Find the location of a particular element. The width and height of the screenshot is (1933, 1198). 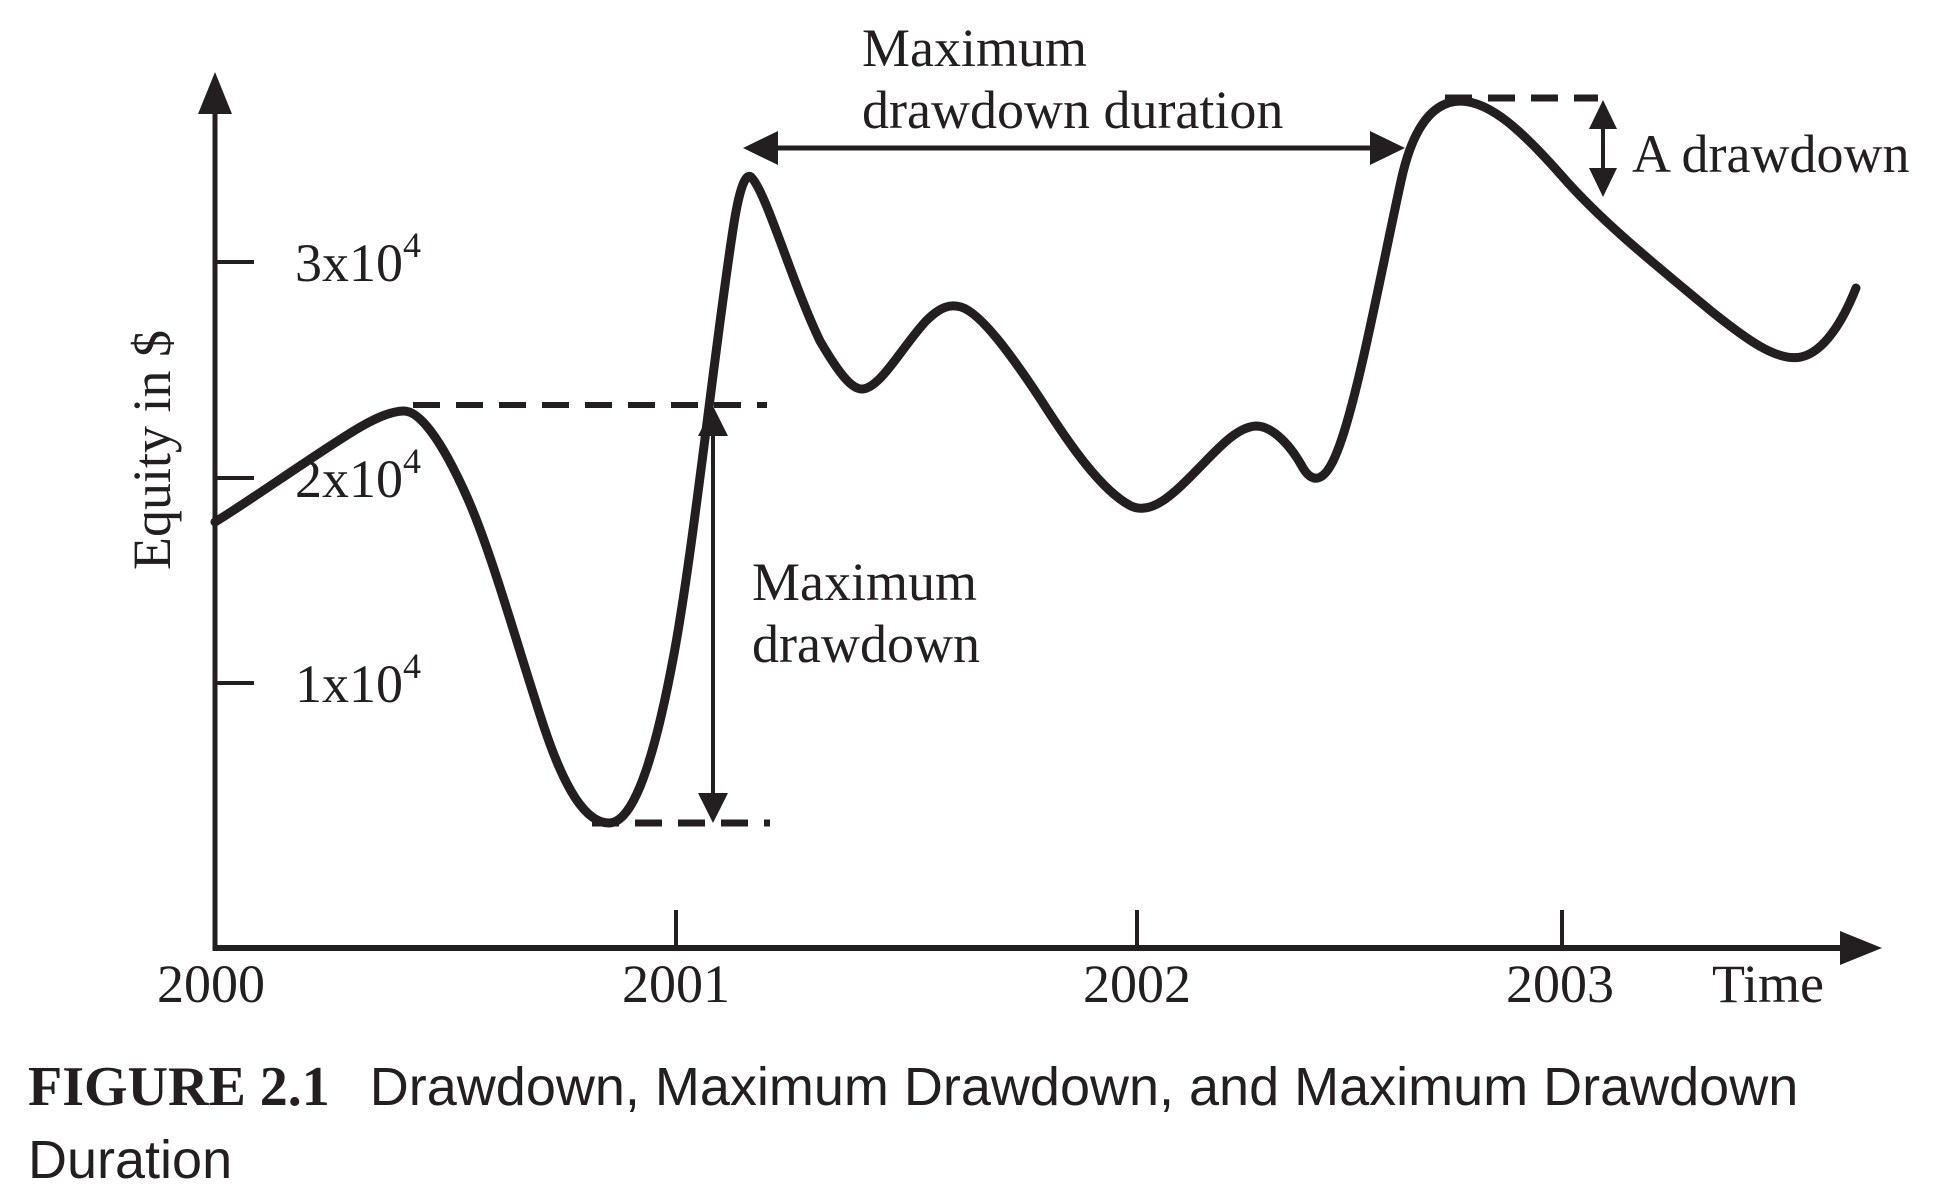

max-drawdown-duration-arrow is located at coordinates (1074, 148).